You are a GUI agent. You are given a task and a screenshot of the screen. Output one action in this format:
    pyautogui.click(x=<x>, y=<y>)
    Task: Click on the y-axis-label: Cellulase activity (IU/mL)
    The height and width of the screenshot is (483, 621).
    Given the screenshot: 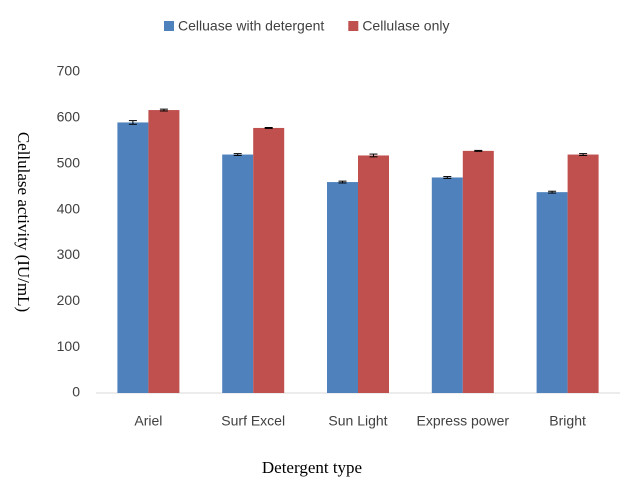 What is the action you would take?
    pyautogui.click(x=23, y=222)
    